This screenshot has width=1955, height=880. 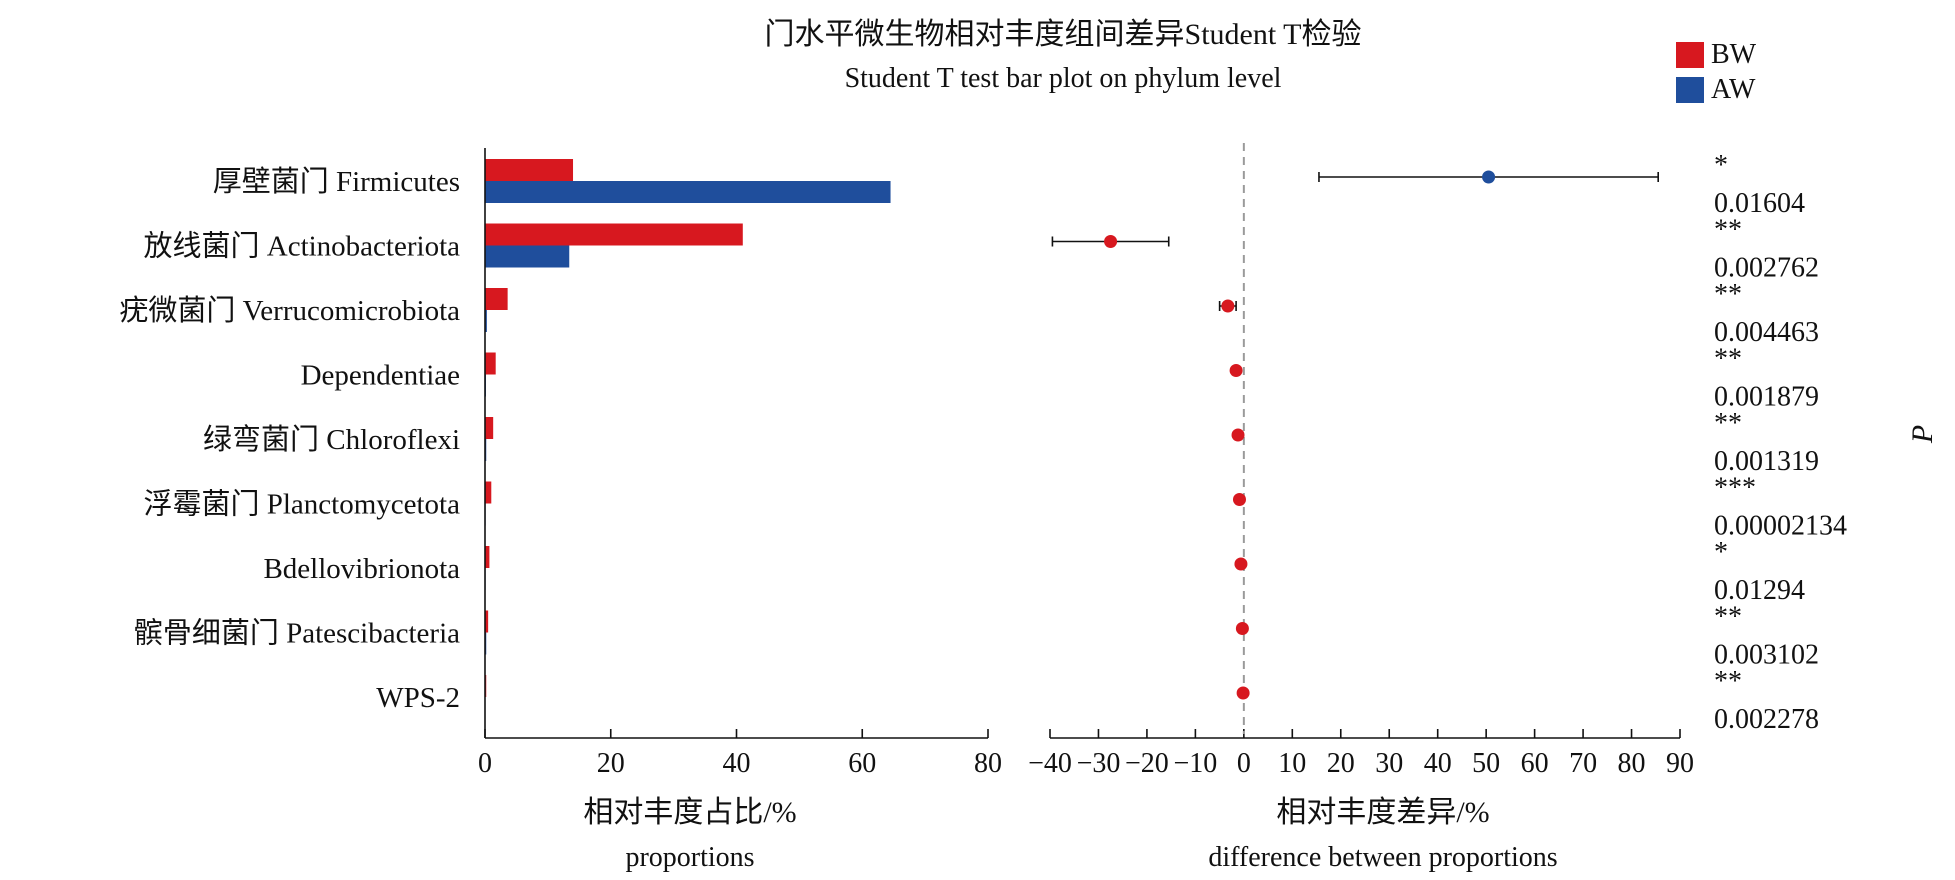 I want to click on proportion-bars, so click(x=688, y=439).